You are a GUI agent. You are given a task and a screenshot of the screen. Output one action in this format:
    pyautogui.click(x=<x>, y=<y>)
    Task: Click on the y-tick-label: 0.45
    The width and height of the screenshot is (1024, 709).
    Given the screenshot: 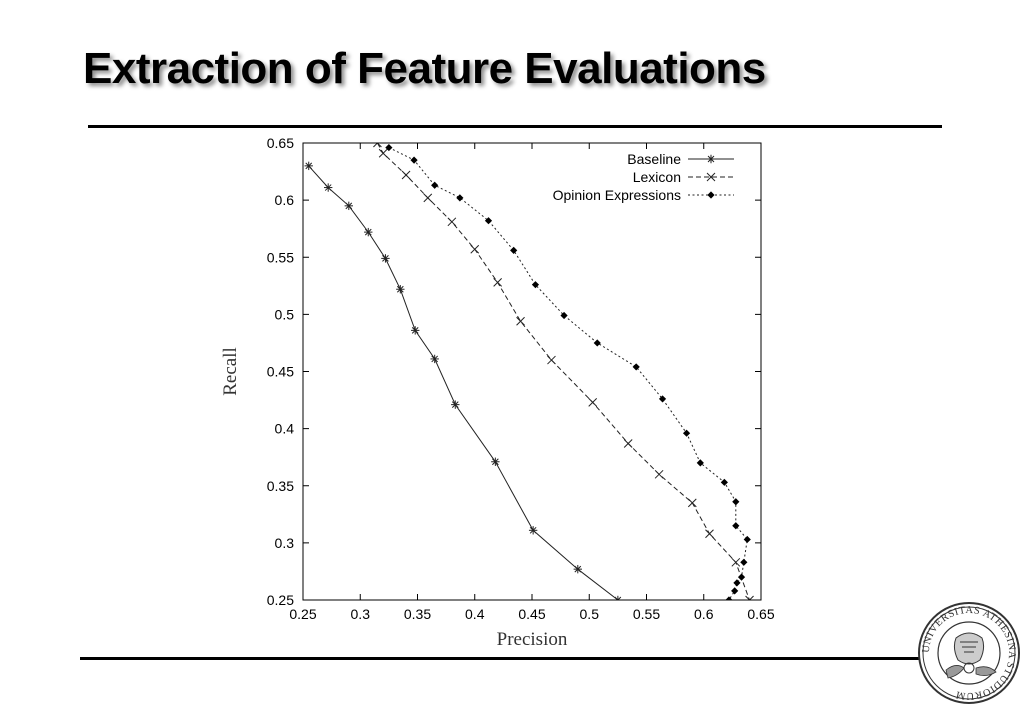 What is the action you would take?
    pyautogui.click(x=280, y=372)
    